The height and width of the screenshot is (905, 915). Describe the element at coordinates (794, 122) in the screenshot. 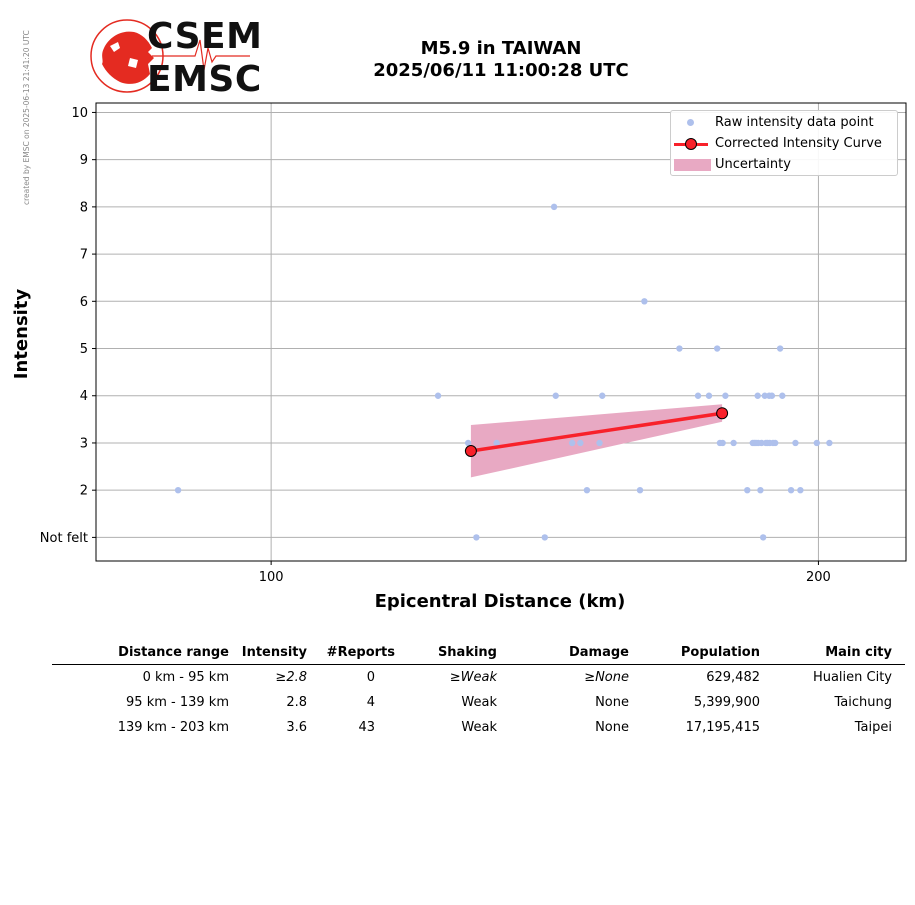

I see `legend-label-raw: Raw intensity data point` at that location.